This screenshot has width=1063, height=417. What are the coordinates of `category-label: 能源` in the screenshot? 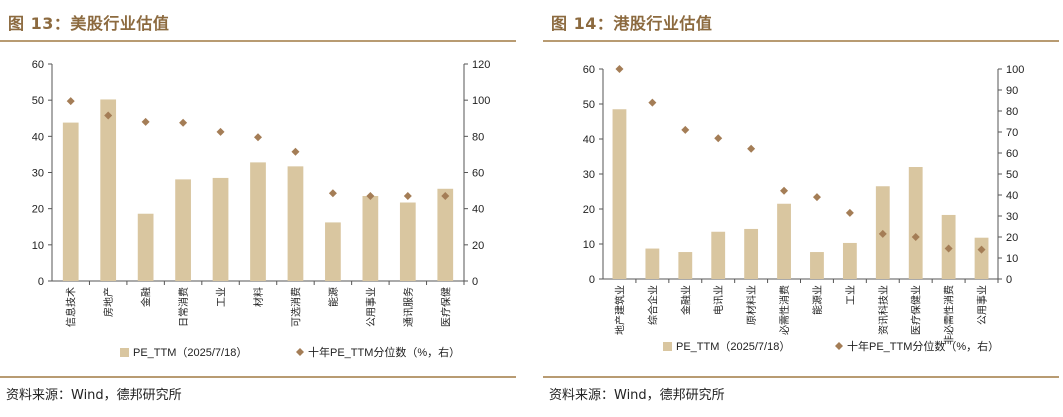 It's located at (333, 297).